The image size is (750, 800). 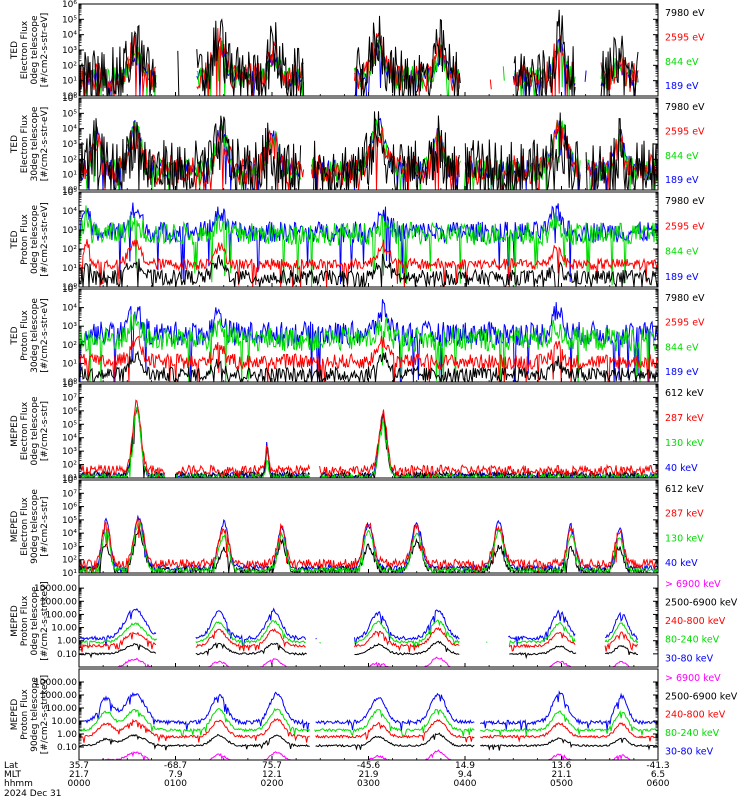 I want to click on legend-entry: 30-80 keV, so click(x=689, y=658).